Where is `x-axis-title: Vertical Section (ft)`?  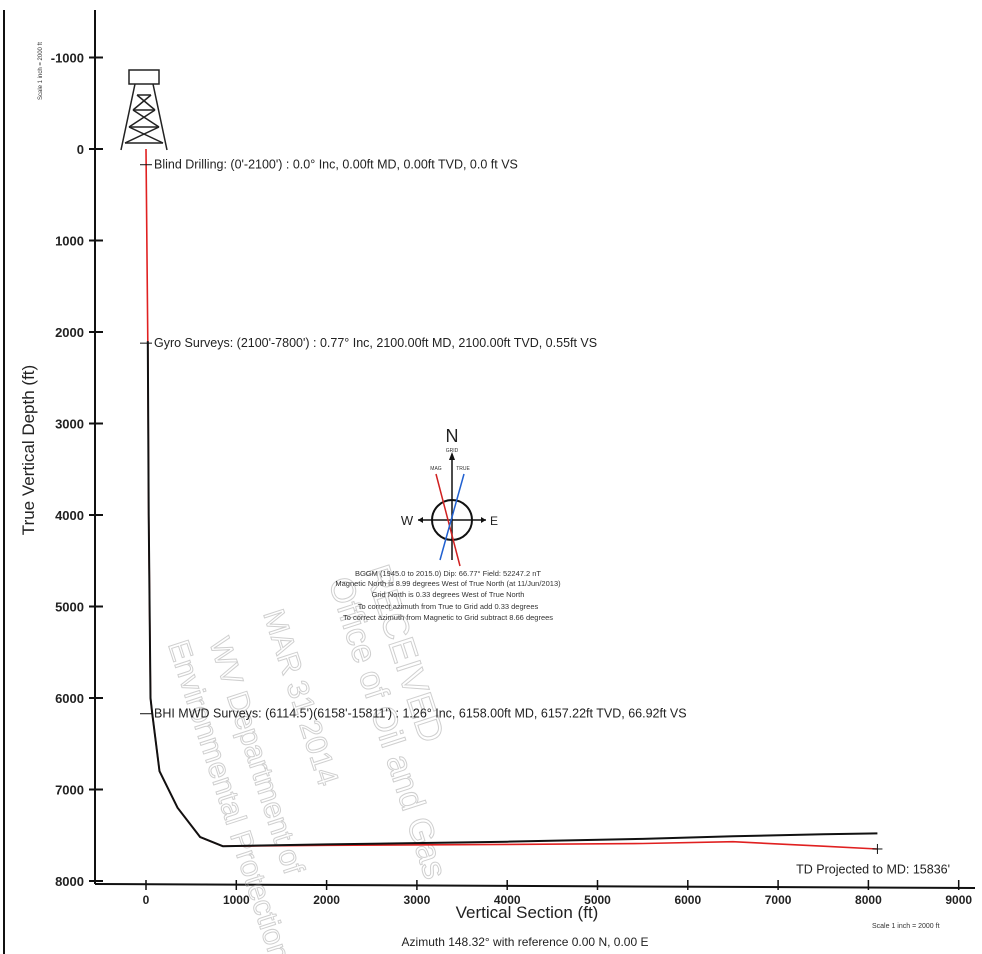
x-axis-title: Vertical Section (ft) is located at coordinates (527, 912).